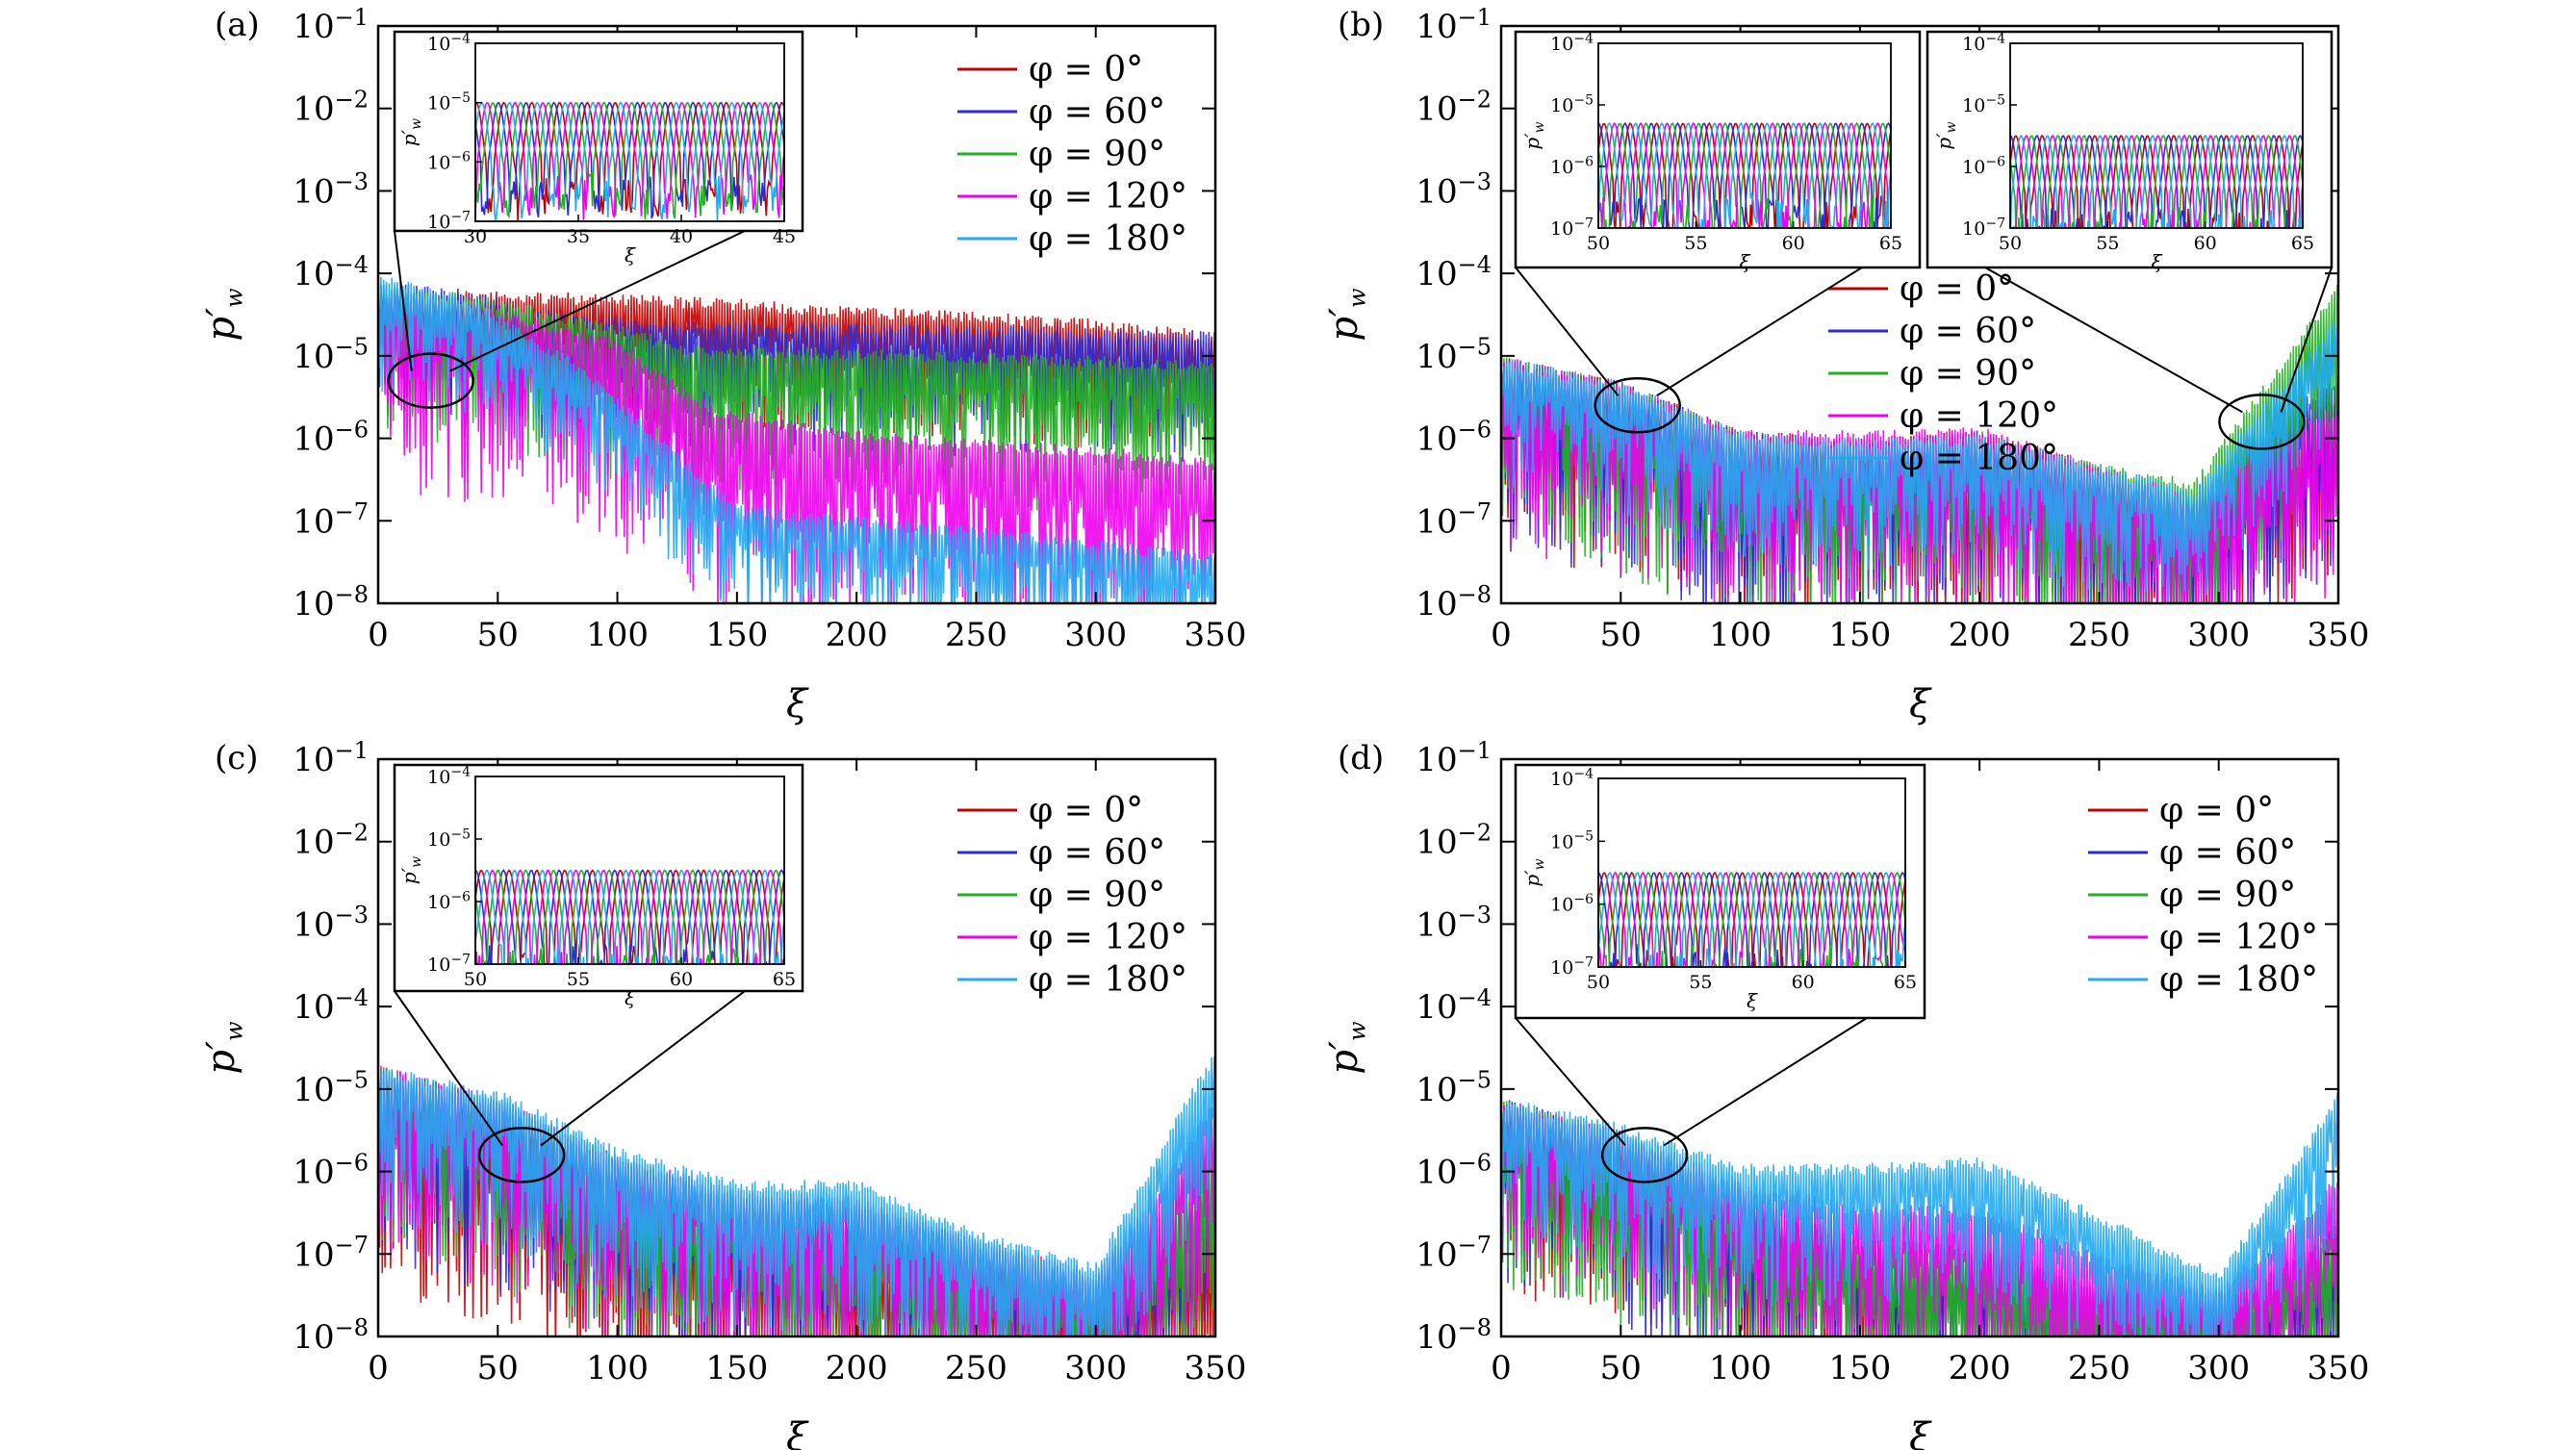  I want to click on x-axis-label: ξ, so click(797, 1432).